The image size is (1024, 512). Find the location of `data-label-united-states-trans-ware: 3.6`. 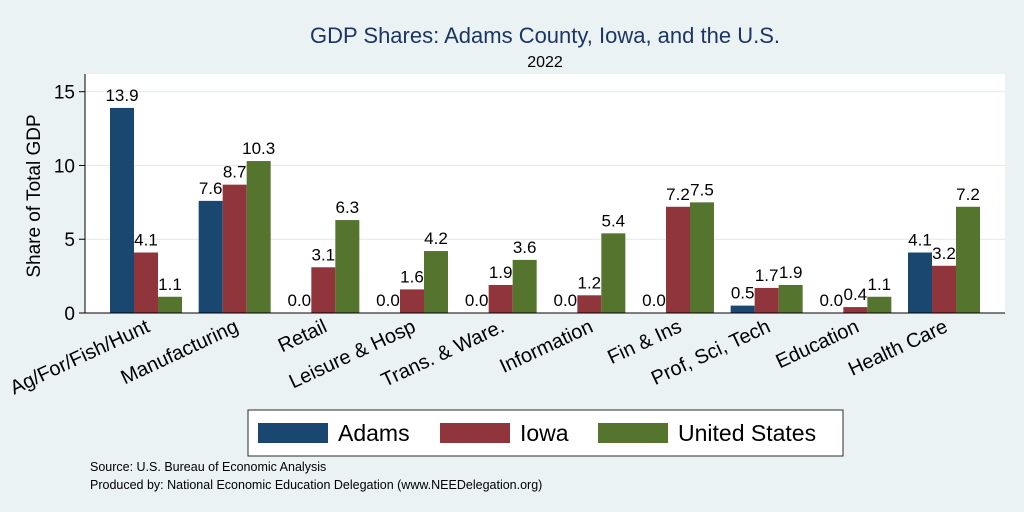

data-label-united-states-trans-ware: 3.6 is located at coordinates (525, 247).